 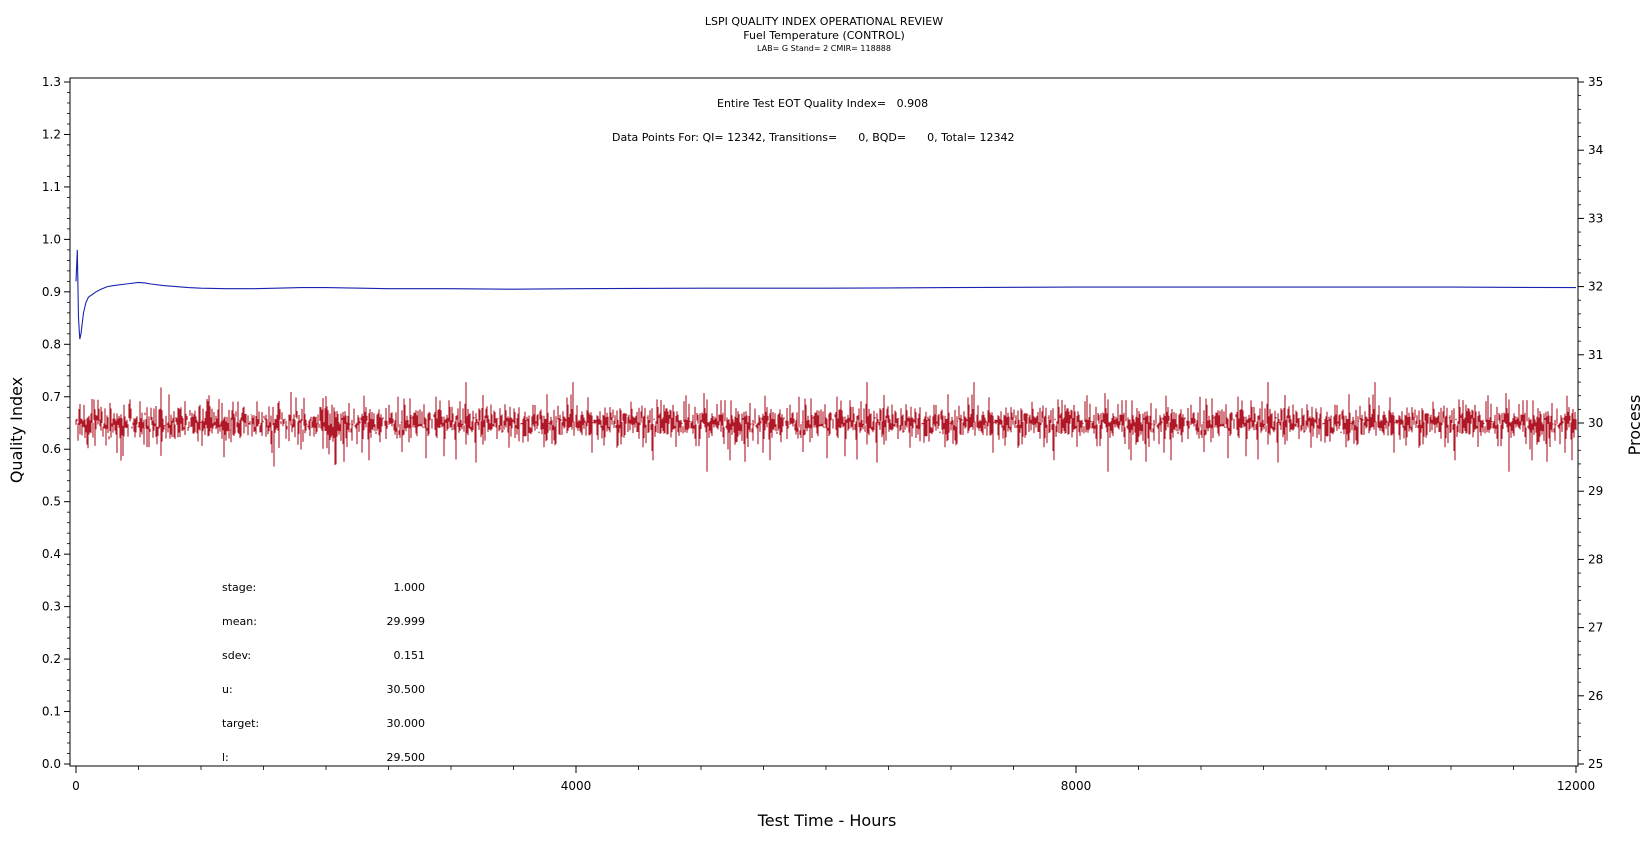 I want to click on left-tick-label: 0.6, so click(x=51, y=449).